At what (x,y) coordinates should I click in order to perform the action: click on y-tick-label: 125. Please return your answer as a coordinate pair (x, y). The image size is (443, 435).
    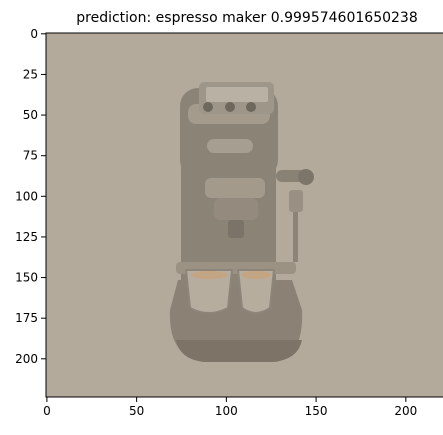
    Looking at the image, I should click on (26, 237).